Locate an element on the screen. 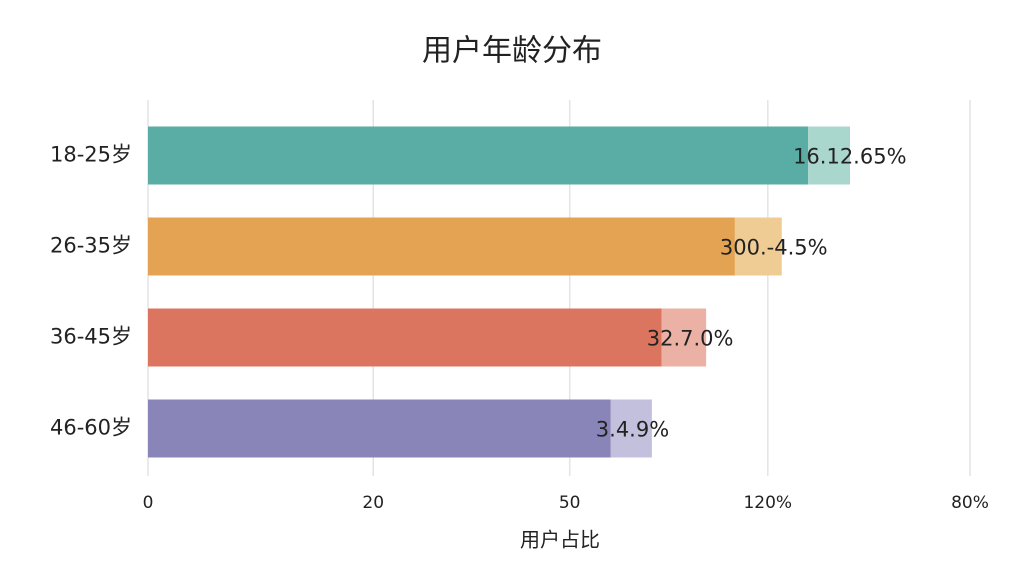 This screenshot has width=1024, height=576. y-tick-label: 36-45岁 is located at coordinates (91, 337).